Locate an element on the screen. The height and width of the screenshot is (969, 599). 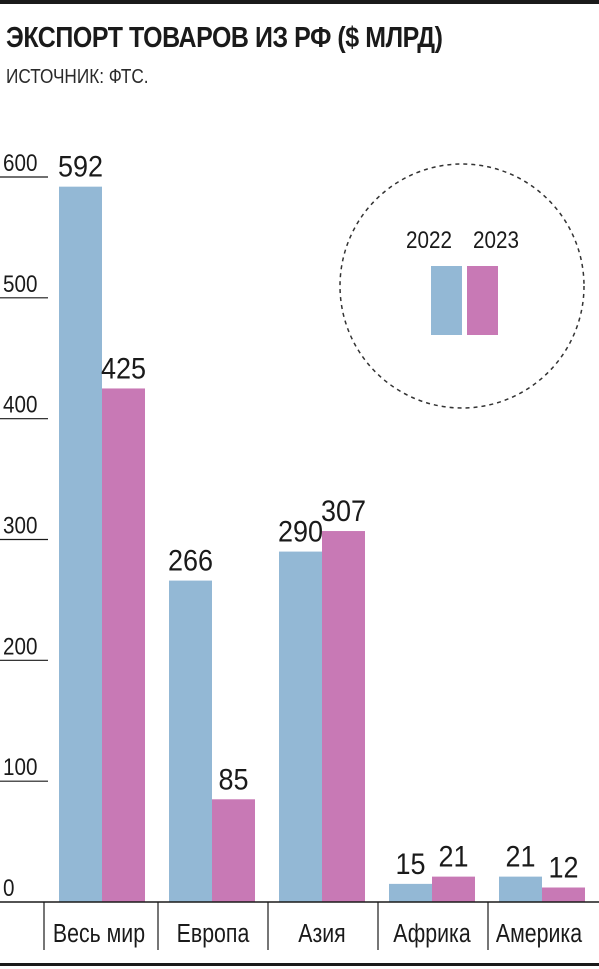
y-axis: 0 100 200 300 400 500 600 is located at coordinates (24, 526).